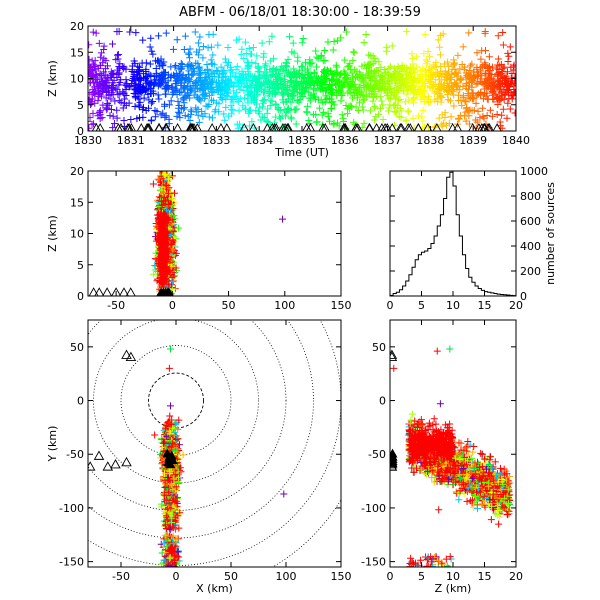  I want to click on panel-time-height-xtick-label: 1830, so click(88, 140).